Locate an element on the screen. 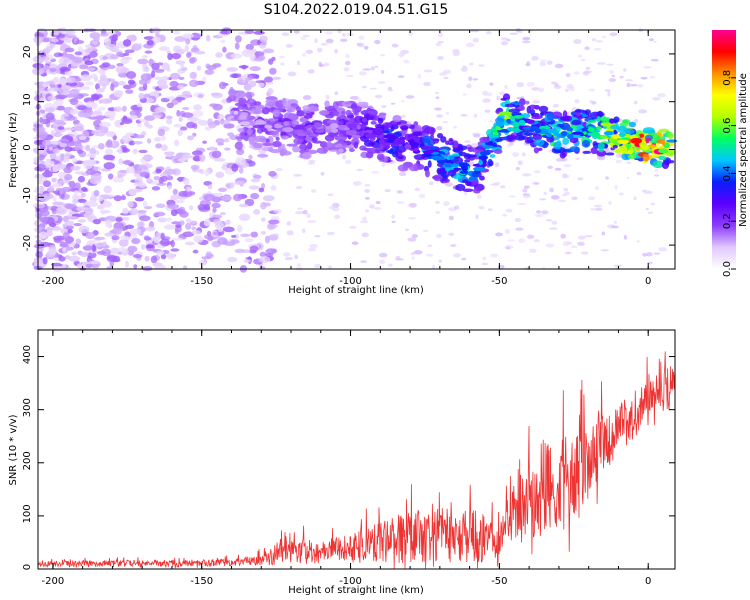  spectrogram-xtick-label: -100 is located at coordinates (350, 281).